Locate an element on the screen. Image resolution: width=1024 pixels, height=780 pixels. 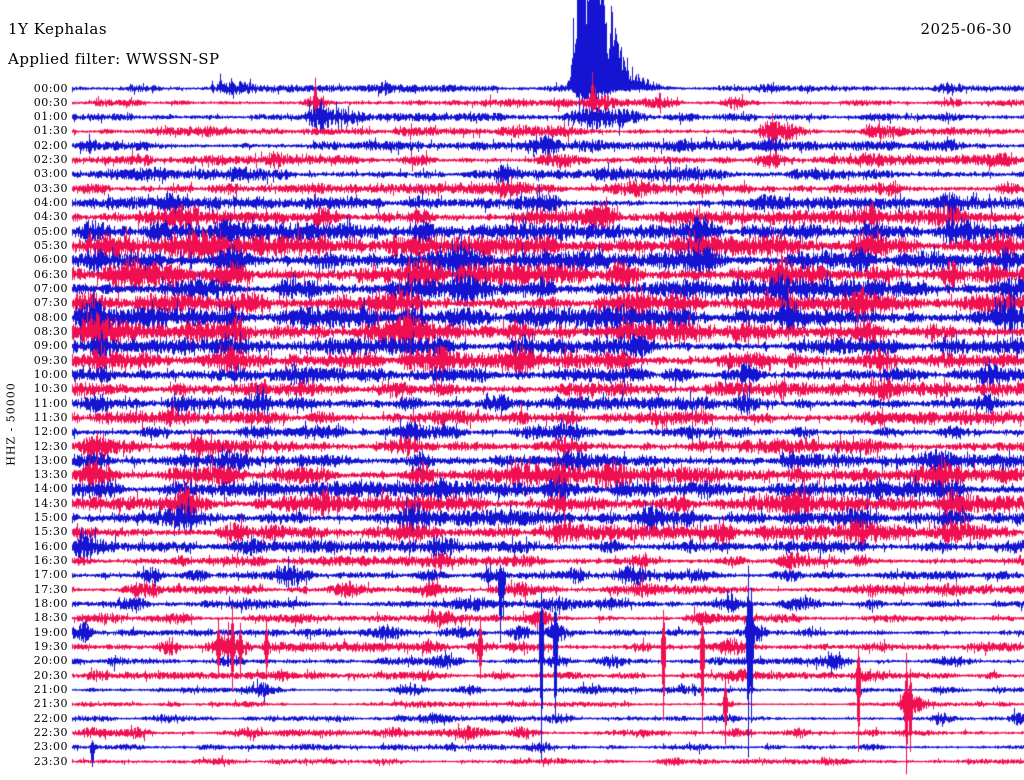
time-label: 12:00 is located at coordinates (50, 432).